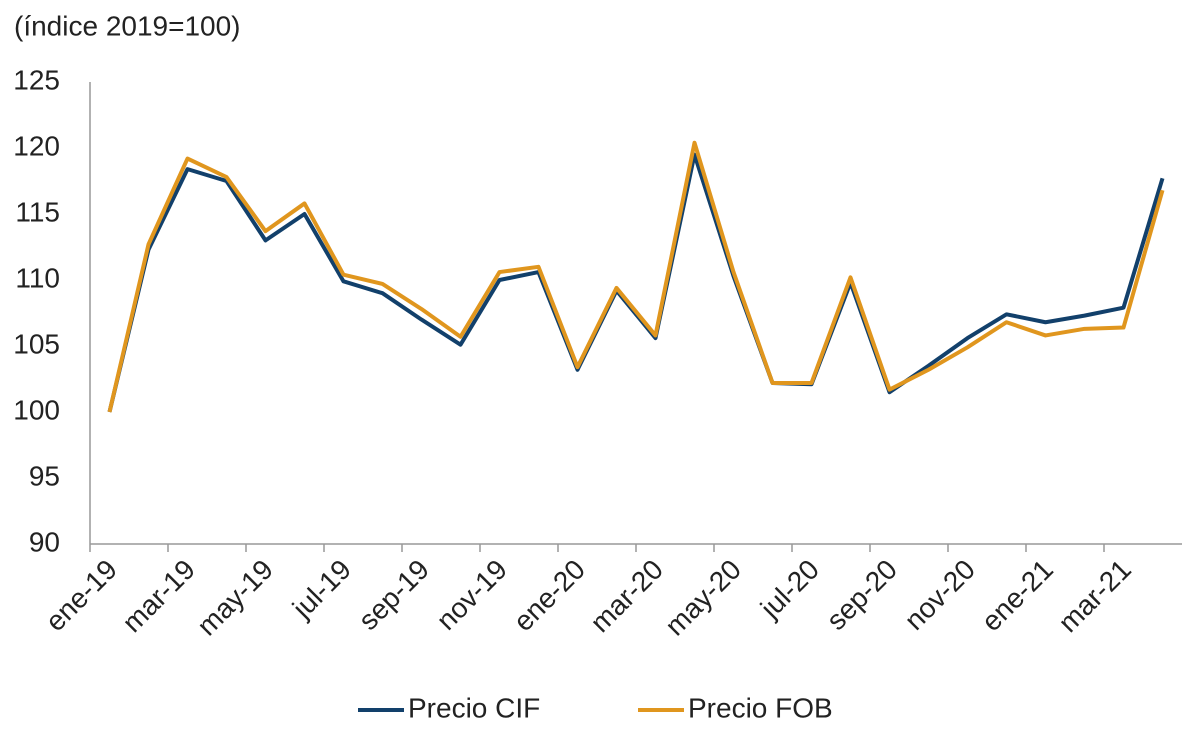  I want to click on y-tick-label: 115, so click(37, 211).